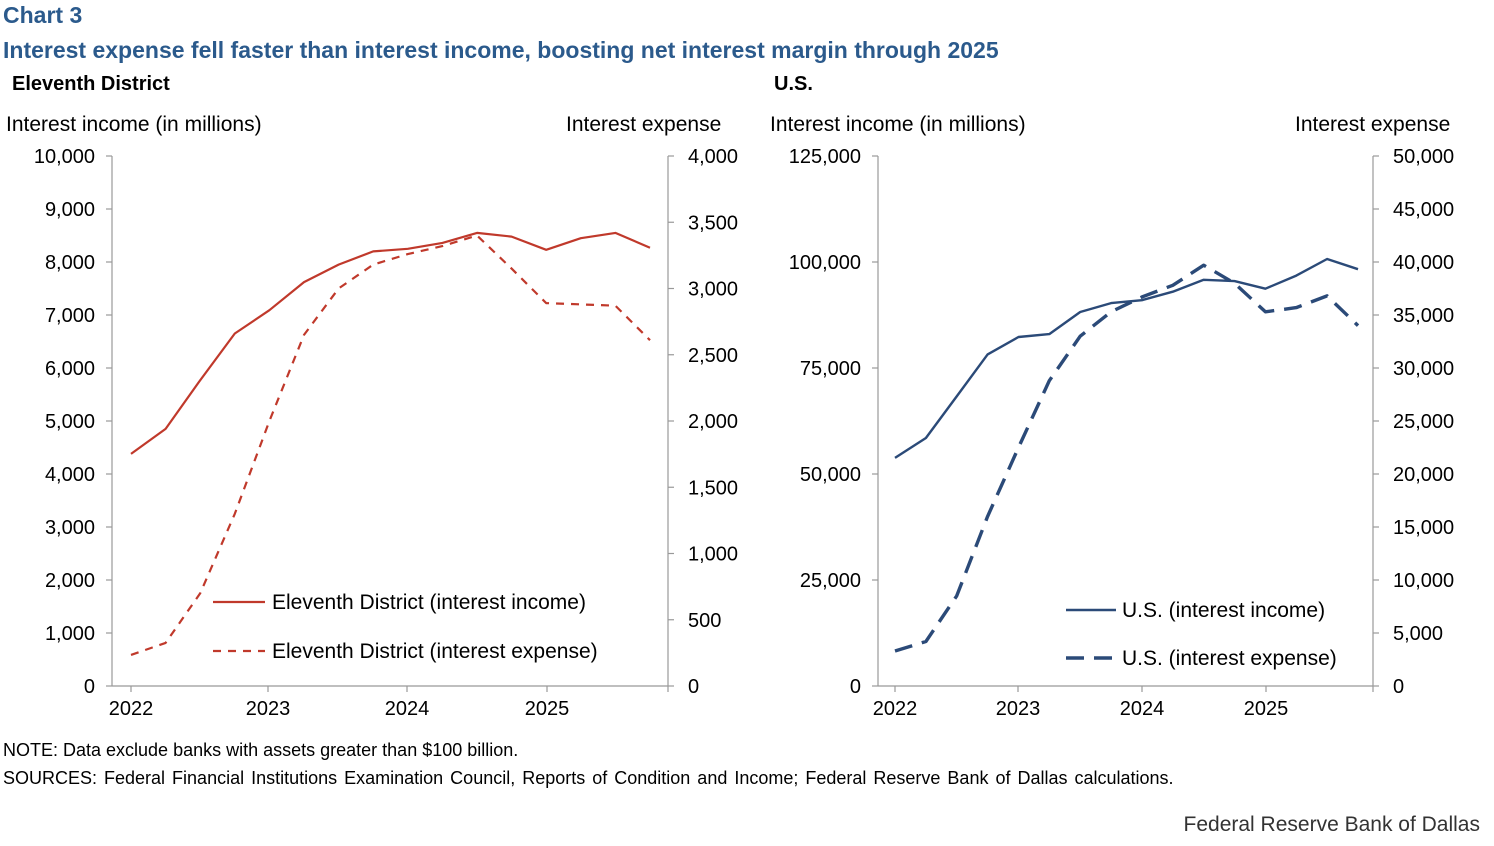 This screenshot has height=846, width=1494. What do you see at coordinates (268, 709) in the screenshot?
I see `eleventh-district-x-tick-label: 2023` at bounding box center [268, 709].